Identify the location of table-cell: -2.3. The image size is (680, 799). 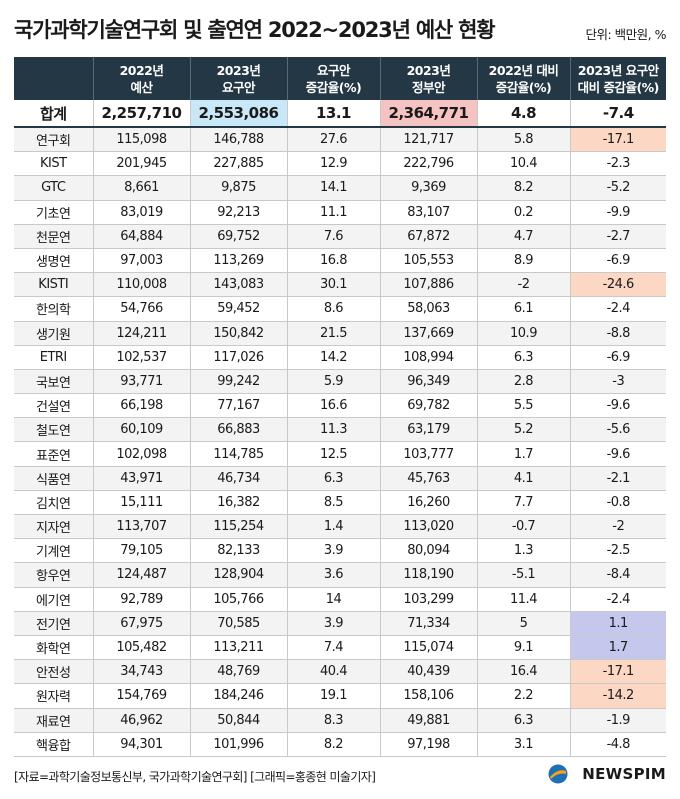
(618, 164).